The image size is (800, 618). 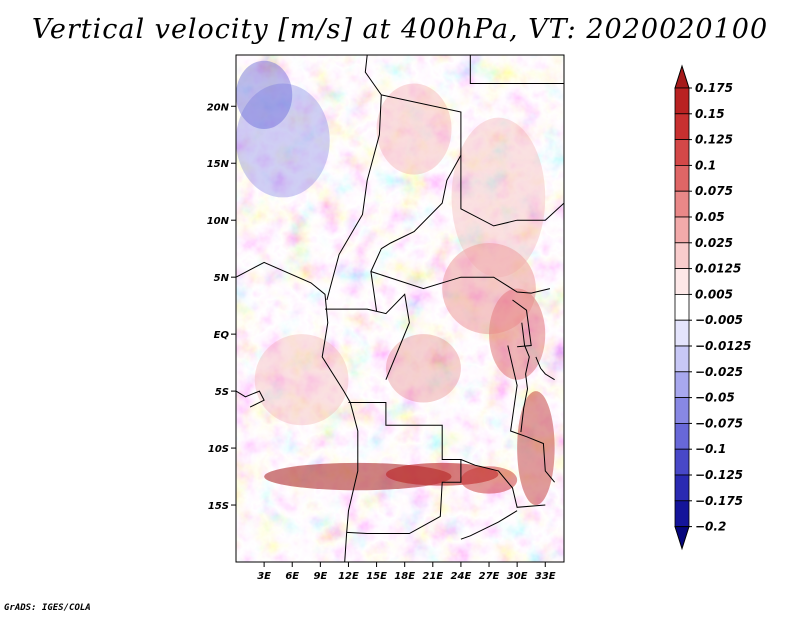 What do you see at coordinates (404, 576) in the screenshot?
I see `x-tick-label: 18E` at bounding box center [404, 576].